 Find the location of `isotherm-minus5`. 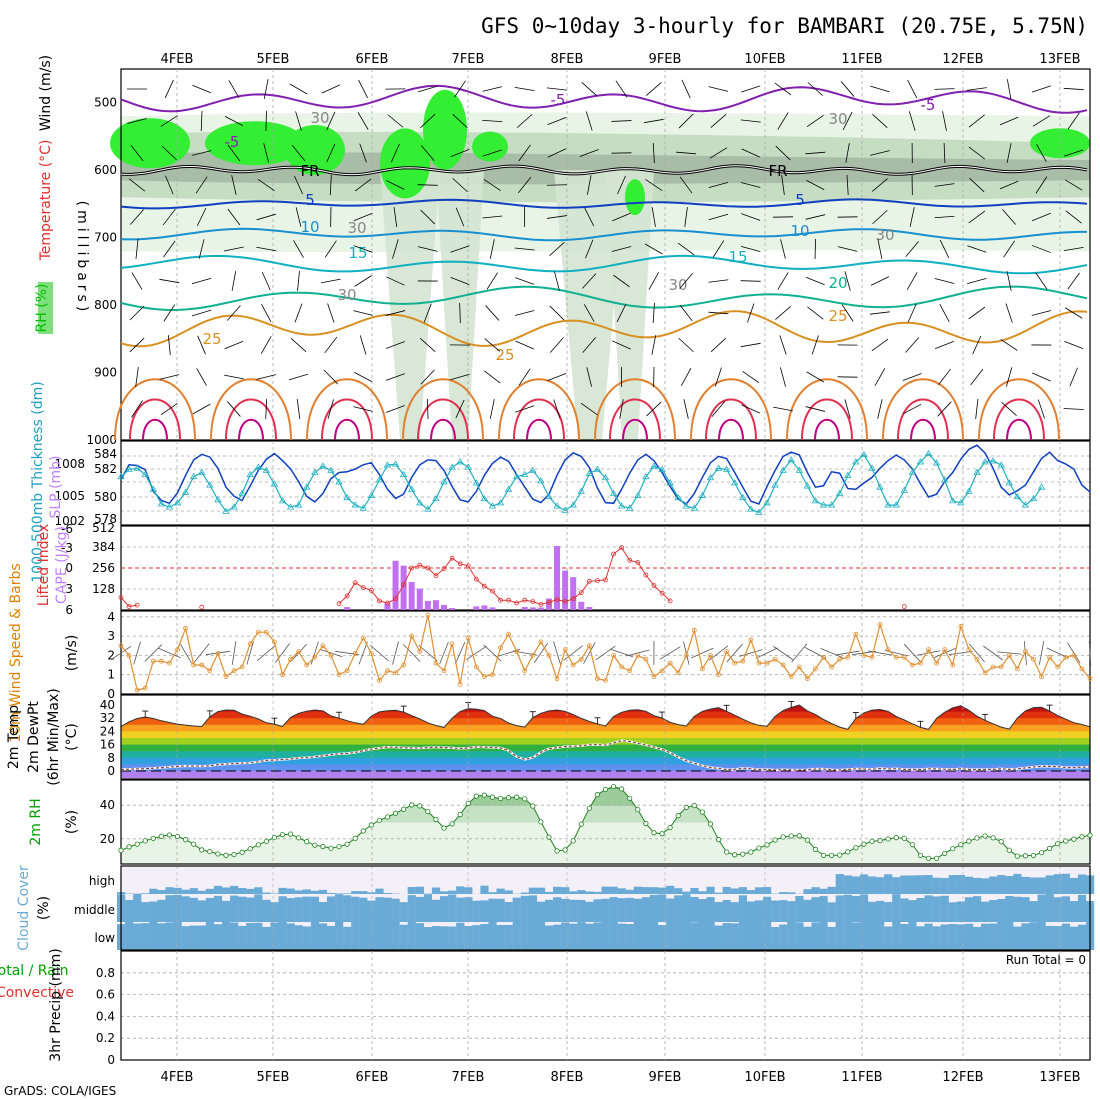

isotherm-minus5 is located at coordinates (604, 99).